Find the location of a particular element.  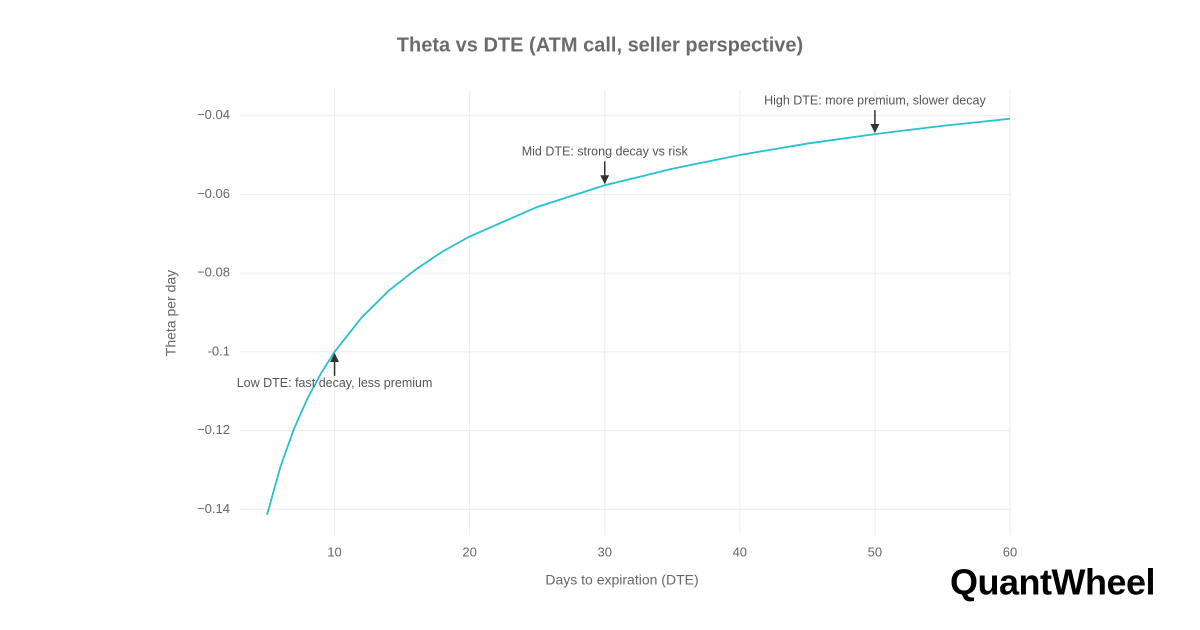

annotation-text: Mid DTE: strong decay vs risk is located at coordinates (605, 152).